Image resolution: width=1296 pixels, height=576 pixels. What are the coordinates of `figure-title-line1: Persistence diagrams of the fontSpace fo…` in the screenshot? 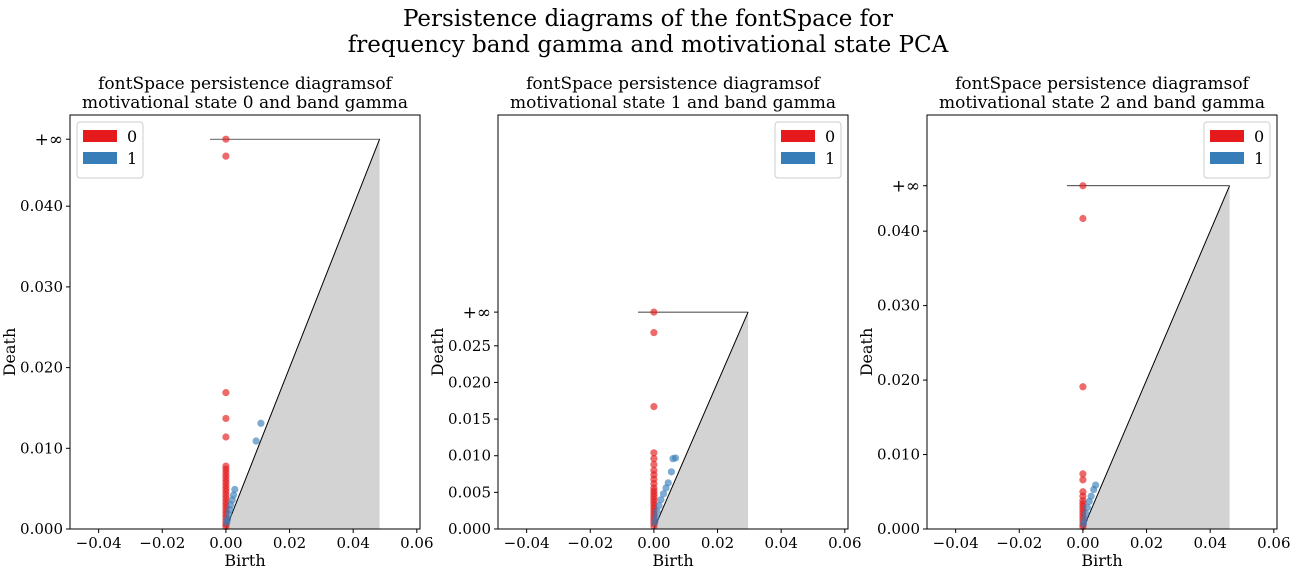 It's located at (648, 19).